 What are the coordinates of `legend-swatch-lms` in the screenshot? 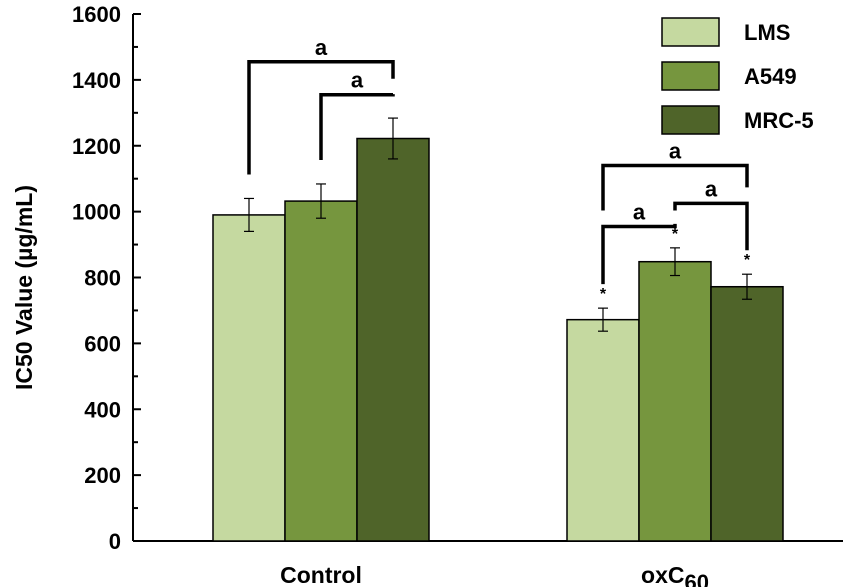 It's located at (690, 32).